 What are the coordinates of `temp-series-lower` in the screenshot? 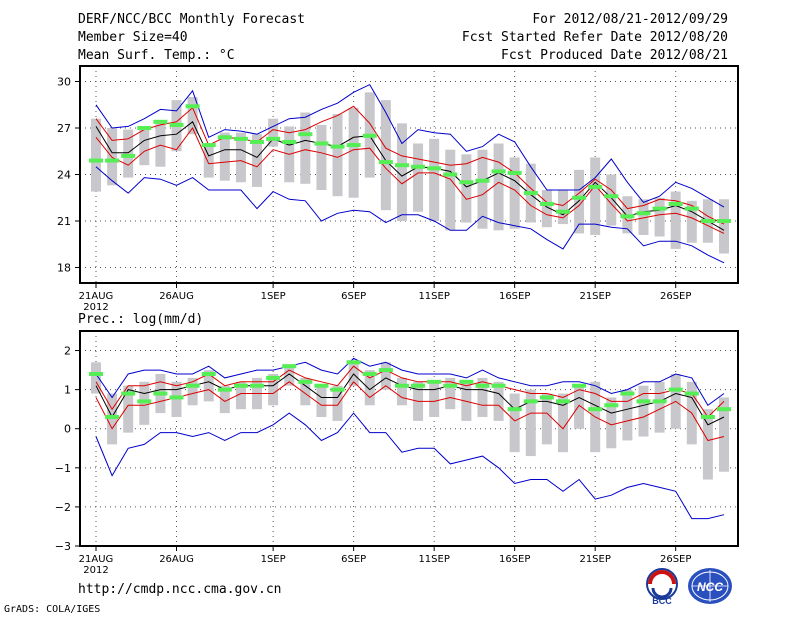 It's located at (410, 180).